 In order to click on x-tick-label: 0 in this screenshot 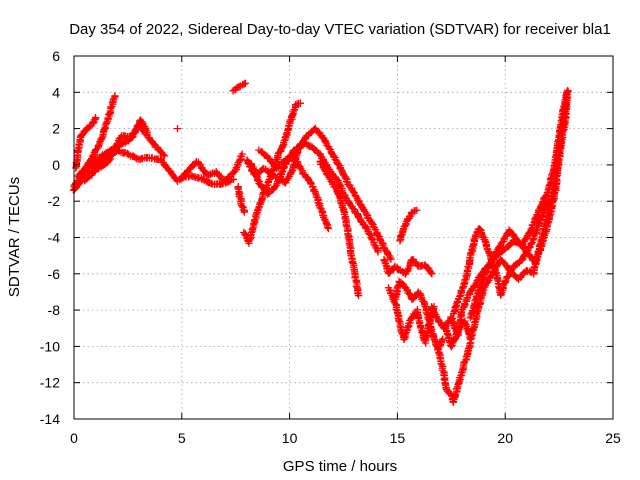, I will do `click(74, 438)`.